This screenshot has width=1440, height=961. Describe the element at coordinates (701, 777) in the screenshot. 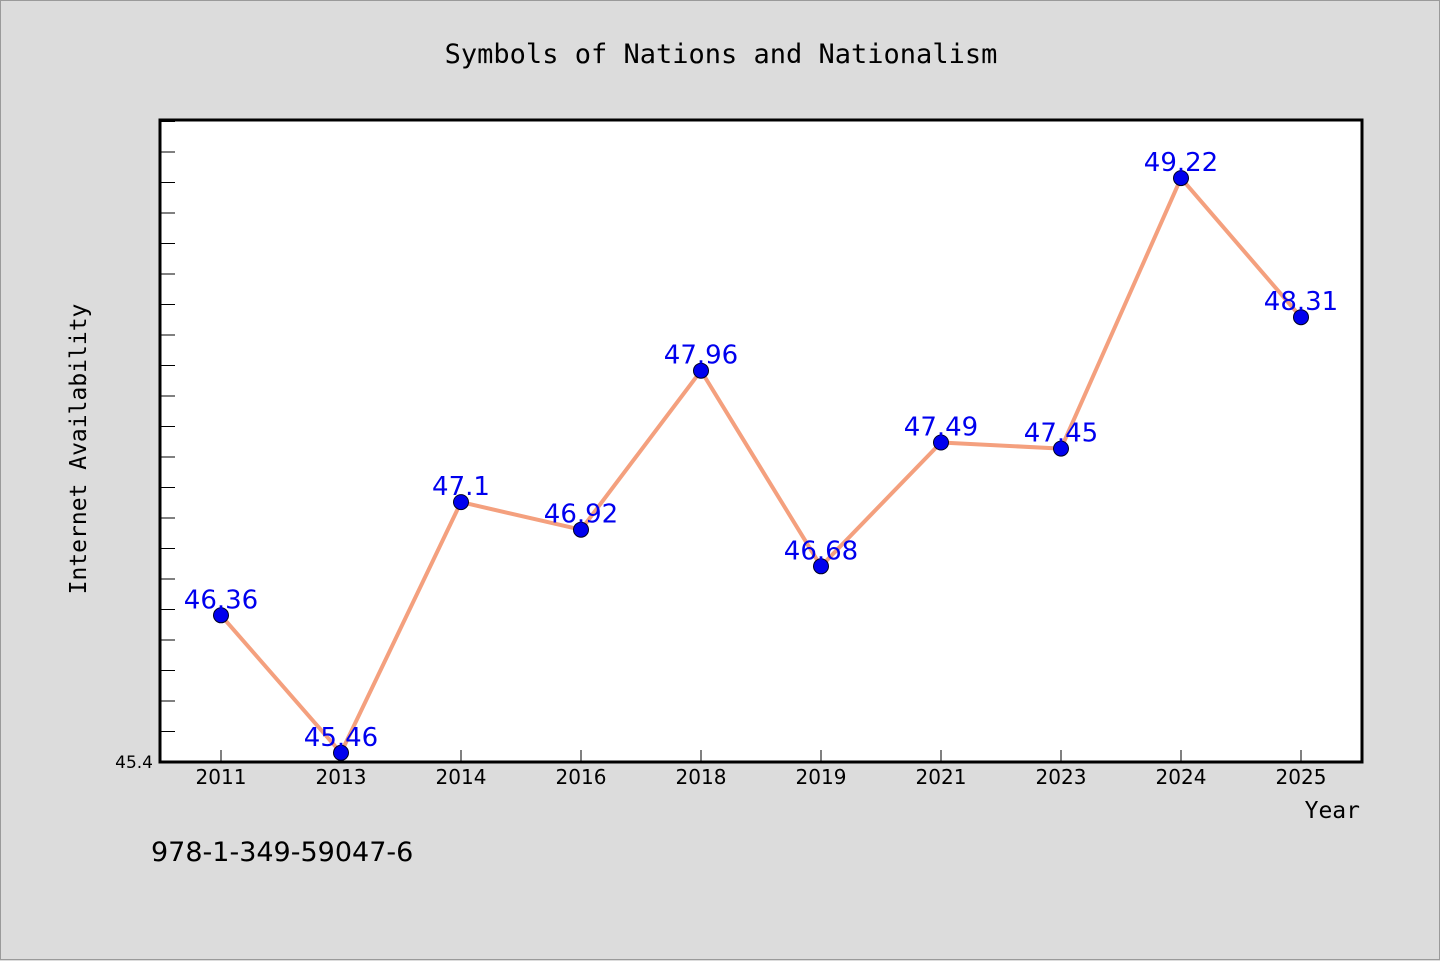

I see `x-tick-label: 2018` at that location.